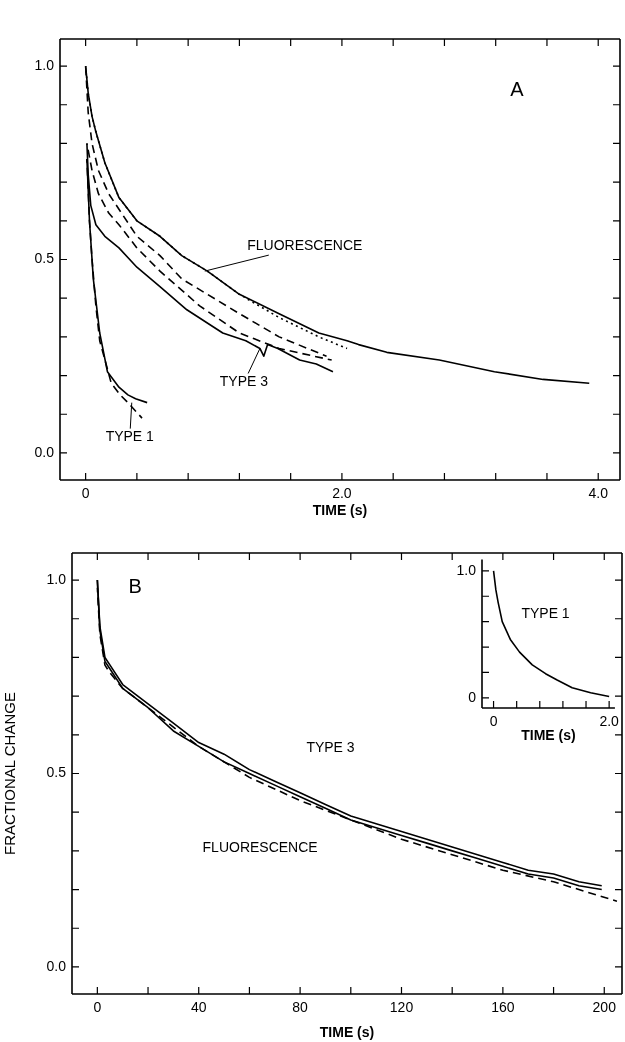 This screenshot has width=625, height=1042. What do you see at coordinates (401, 1007) in the screenshot?
I see `x-tick-label: 120` at bounding box center [401, 1007].